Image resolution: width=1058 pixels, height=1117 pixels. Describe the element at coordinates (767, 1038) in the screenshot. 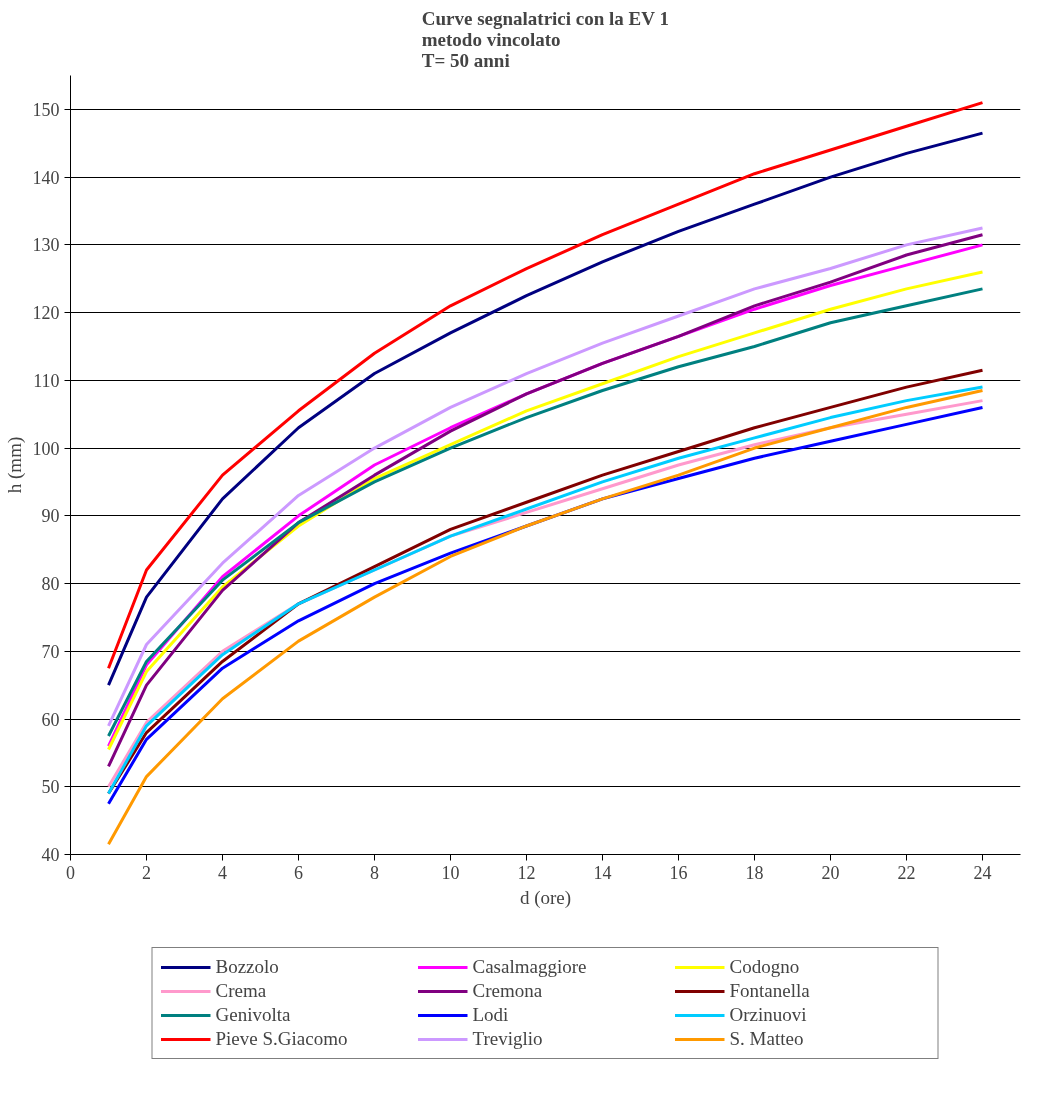

I see `legend-label: S. Matteo` at that location.